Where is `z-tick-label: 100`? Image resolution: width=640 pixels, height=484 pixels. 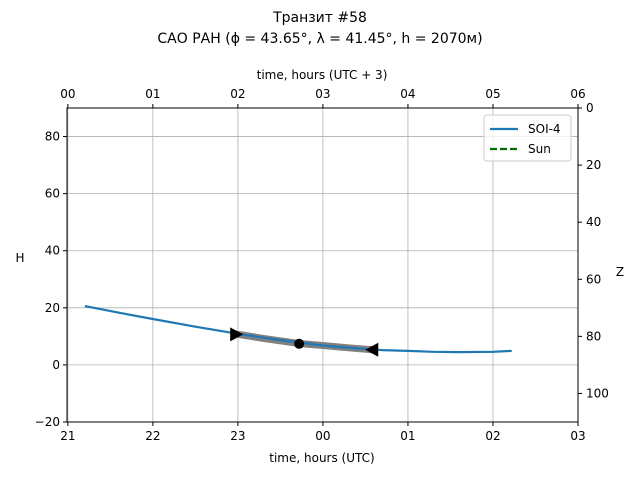 z-tick-label: 100 is located at coordinates (597, 393).